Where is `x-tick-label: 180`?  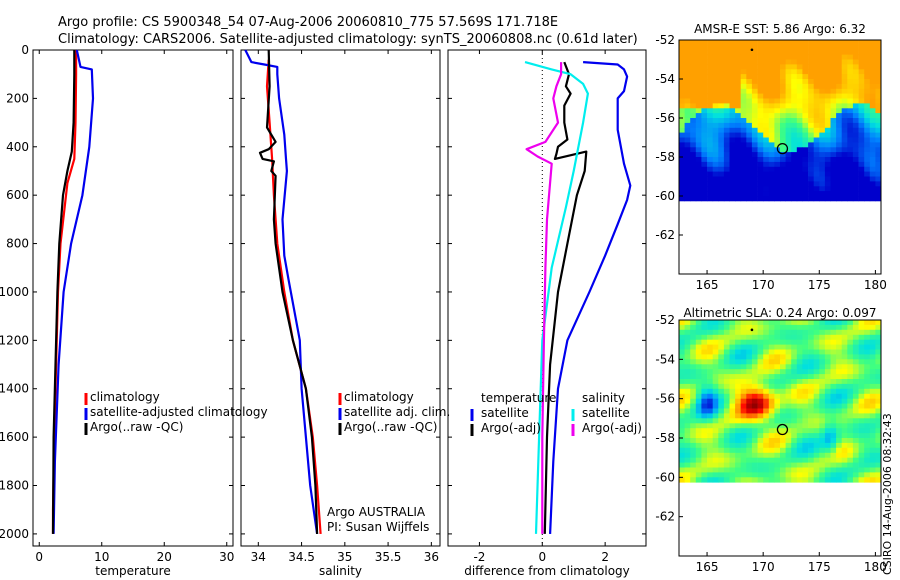
x-tick-label: 180 is located at coordinates (875, 567).